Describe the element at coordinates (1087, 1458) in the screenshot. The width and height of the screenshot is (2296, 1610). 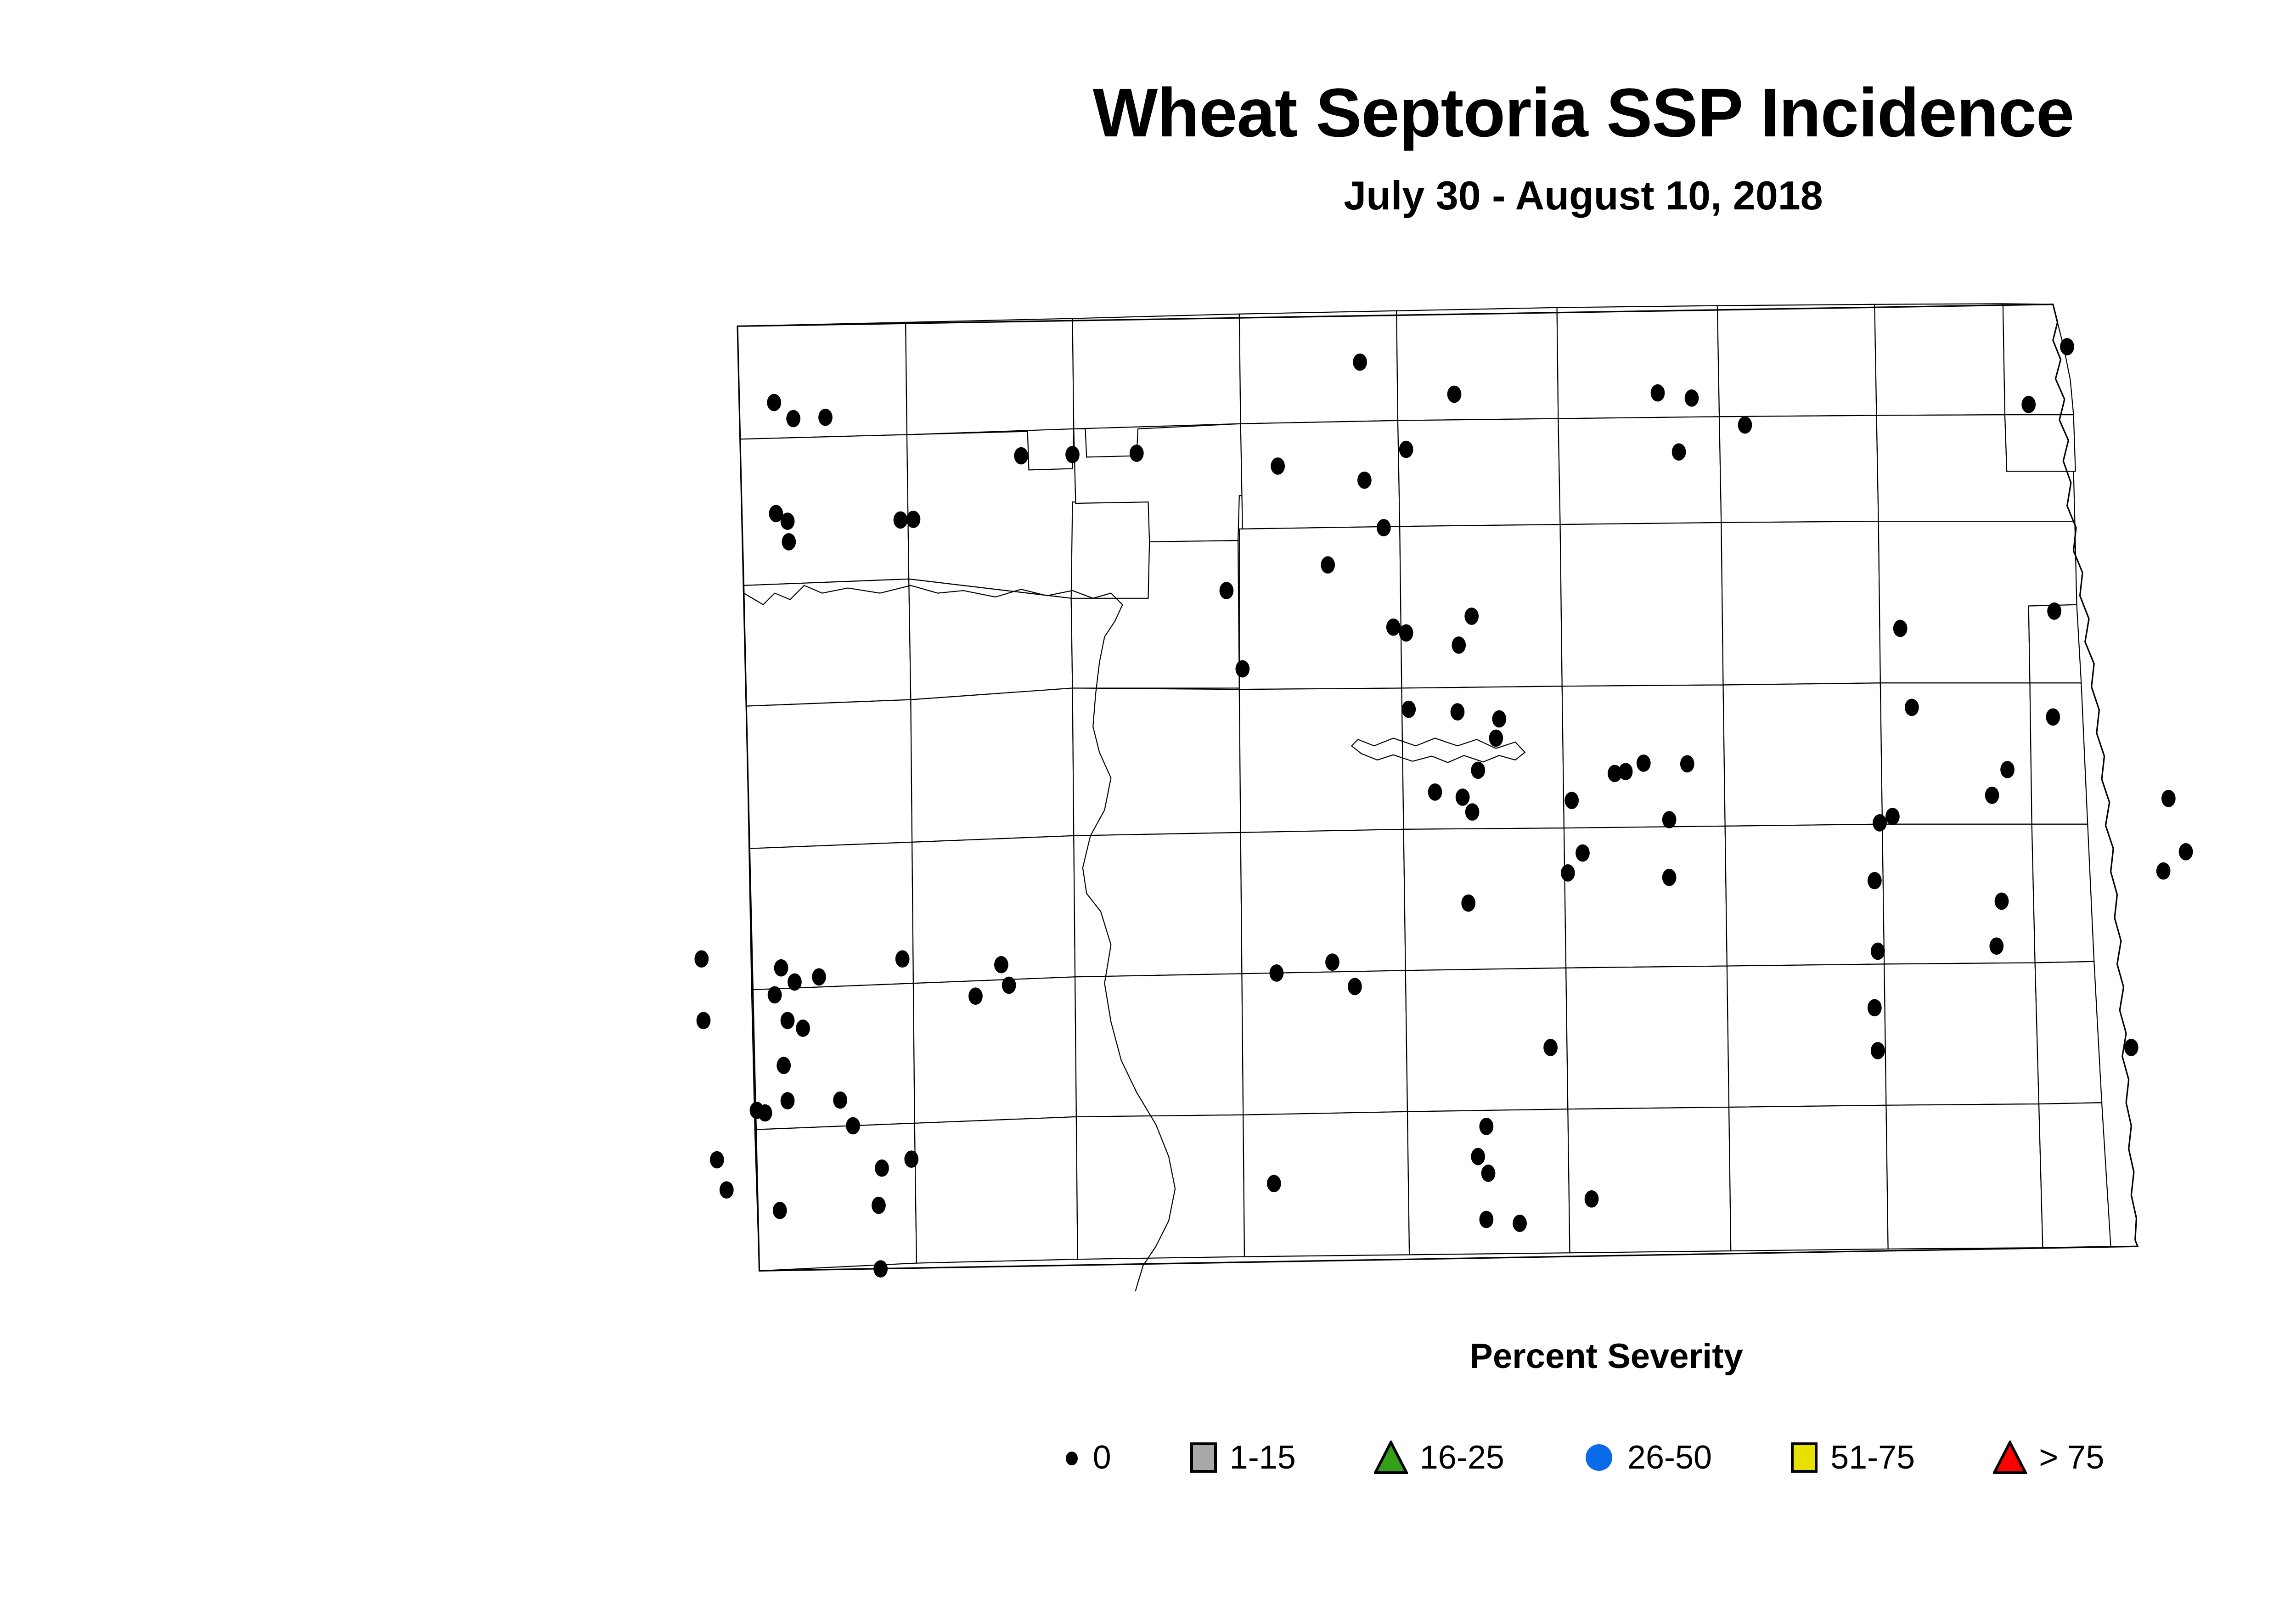
I see `legend-item: 0` at that location.